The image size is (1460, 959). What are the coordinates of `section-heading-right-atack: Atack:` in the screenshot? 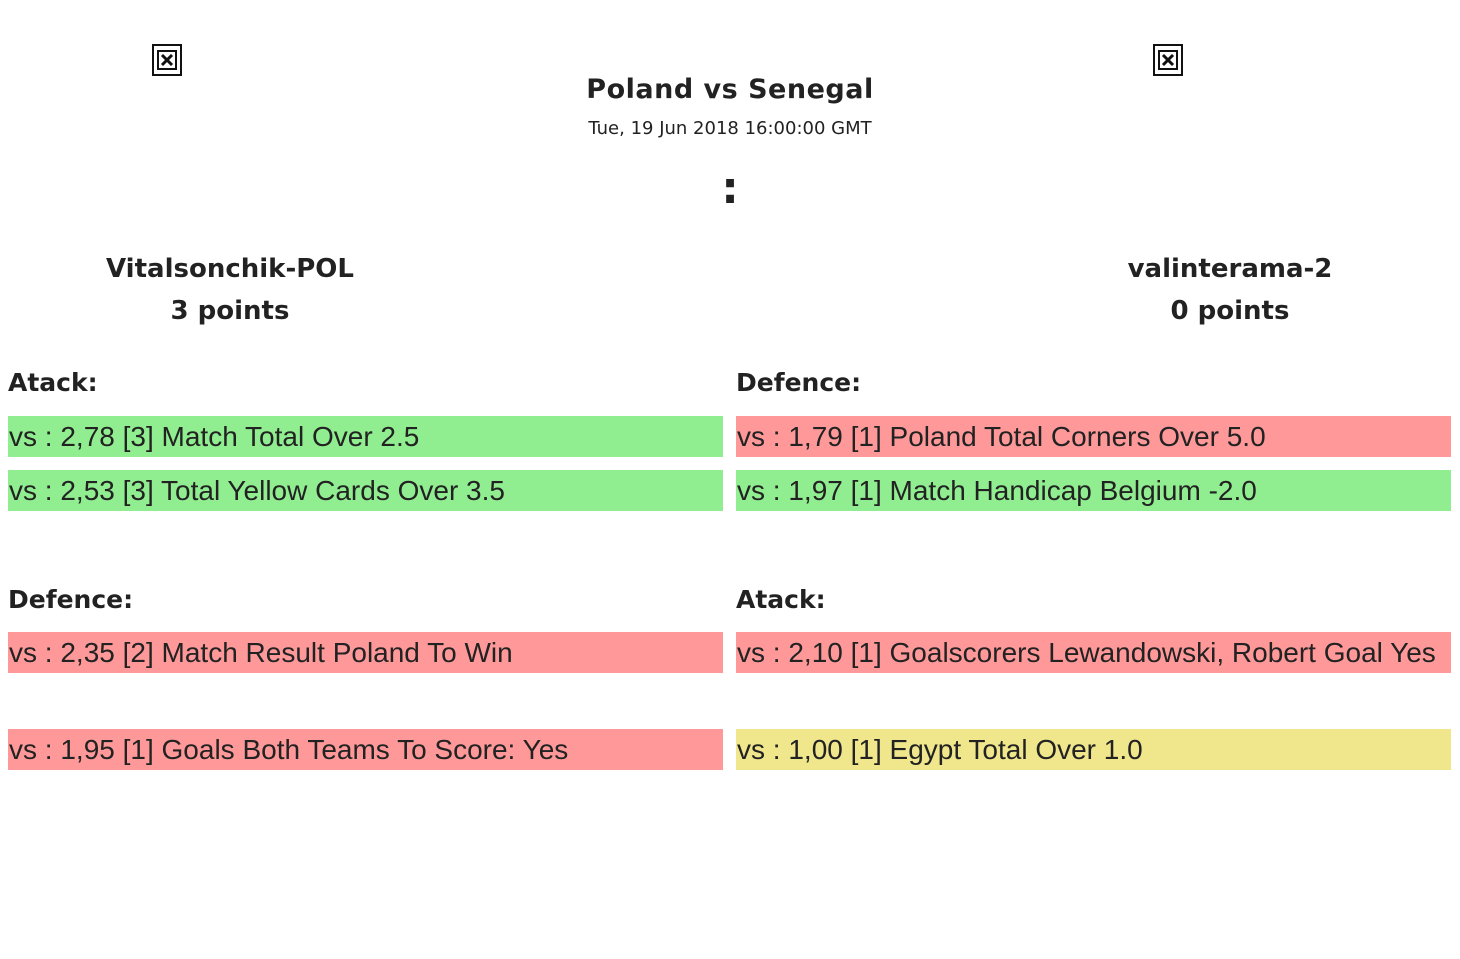 It's located at (781, 599).